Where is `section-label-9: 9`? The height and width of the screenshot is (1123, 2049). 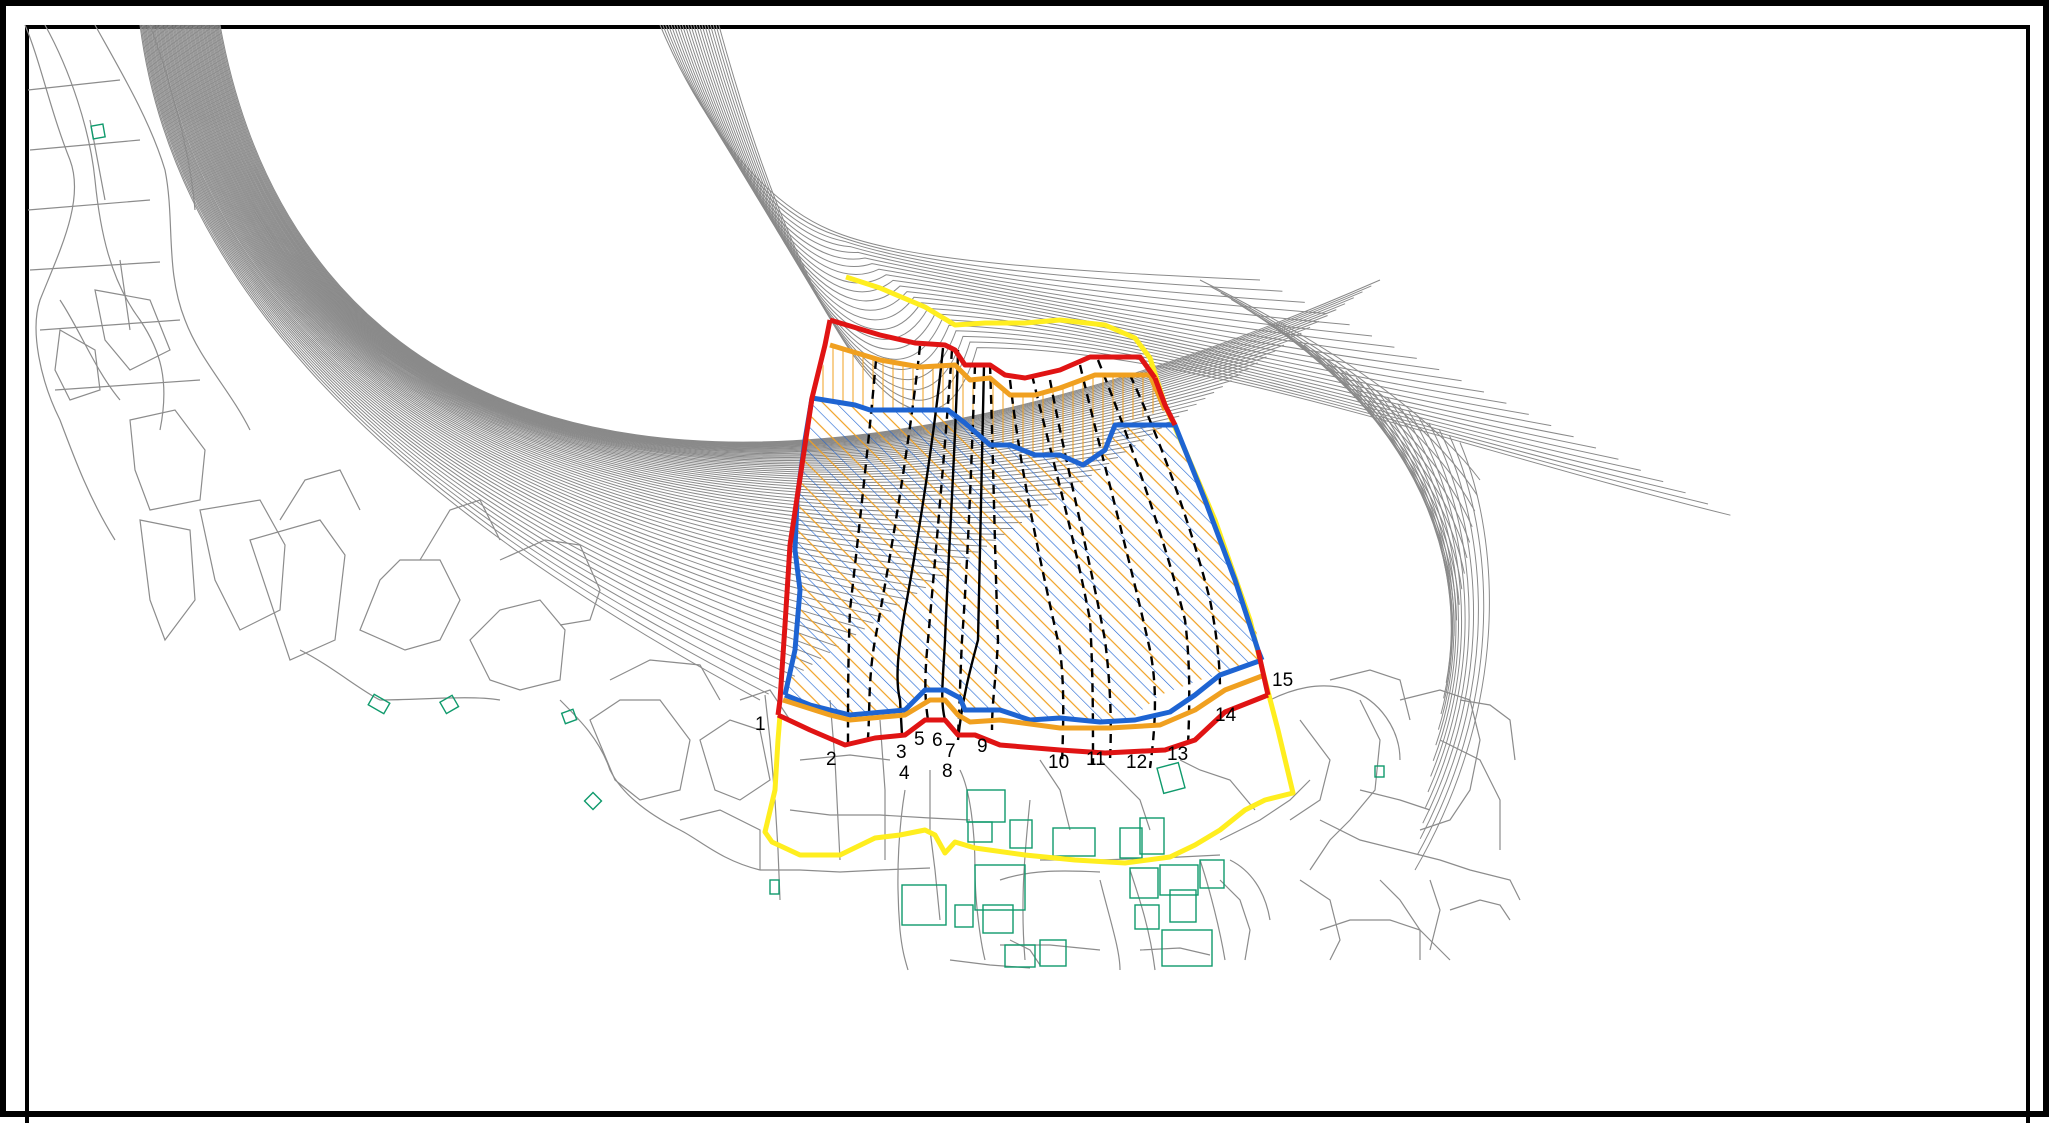
section-label-9: 9 is located at coordinates (982, 746).